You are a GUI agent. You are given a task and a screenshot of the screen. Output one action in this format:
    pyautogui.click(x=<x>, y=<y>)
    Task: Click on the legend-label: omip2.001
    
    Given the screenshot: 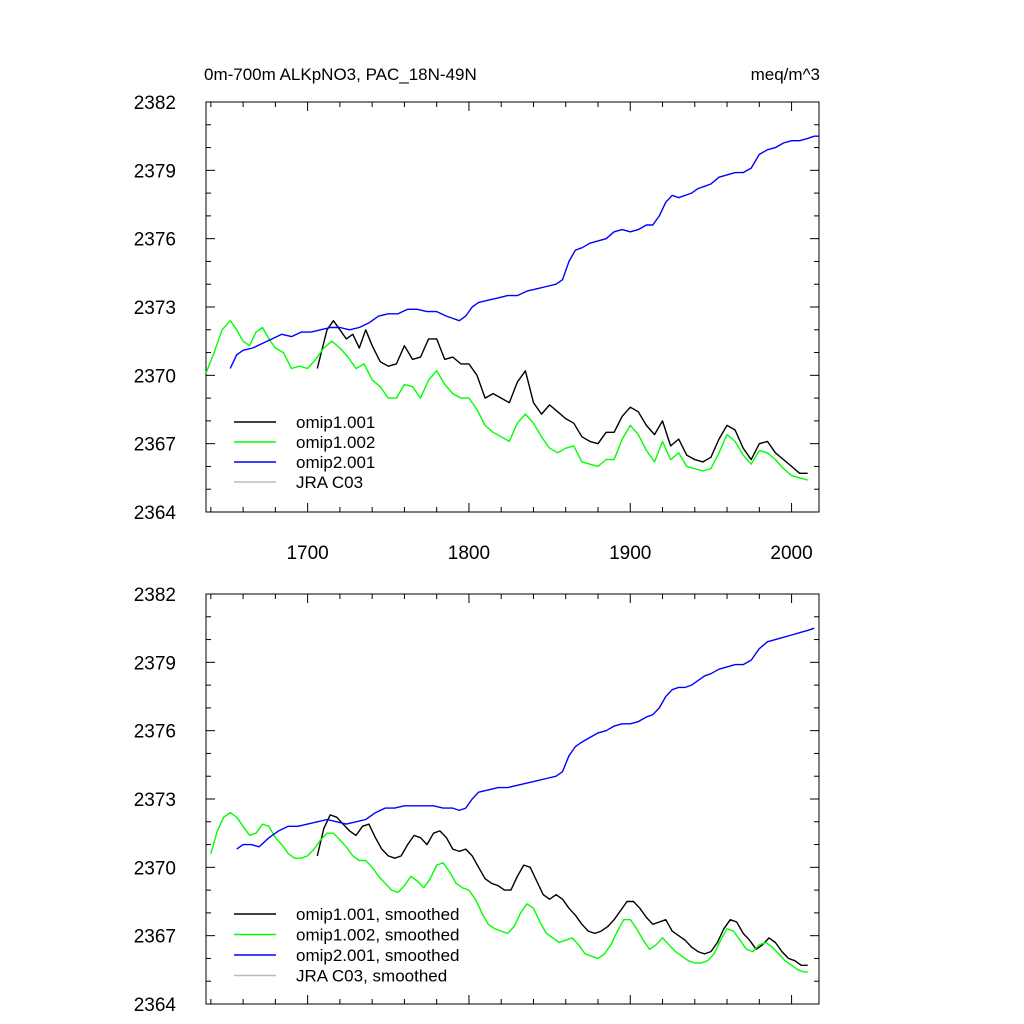 What is the action you would take?
    pyautogui.click(x=335, y=462)
    